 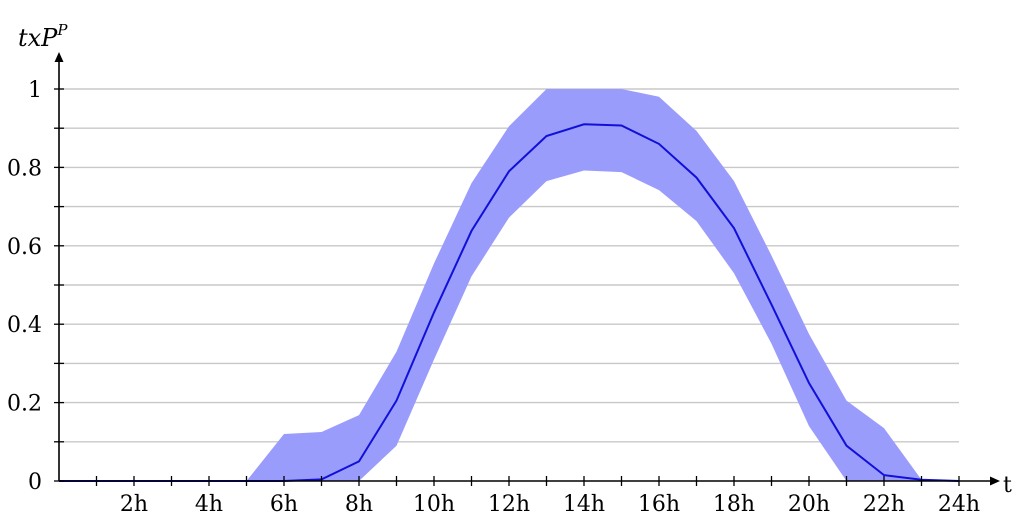 What do you see at coordinates (809, 504) in the screenshot?
I see `x-tick-label: 20h` at bounding box center [809, 504].